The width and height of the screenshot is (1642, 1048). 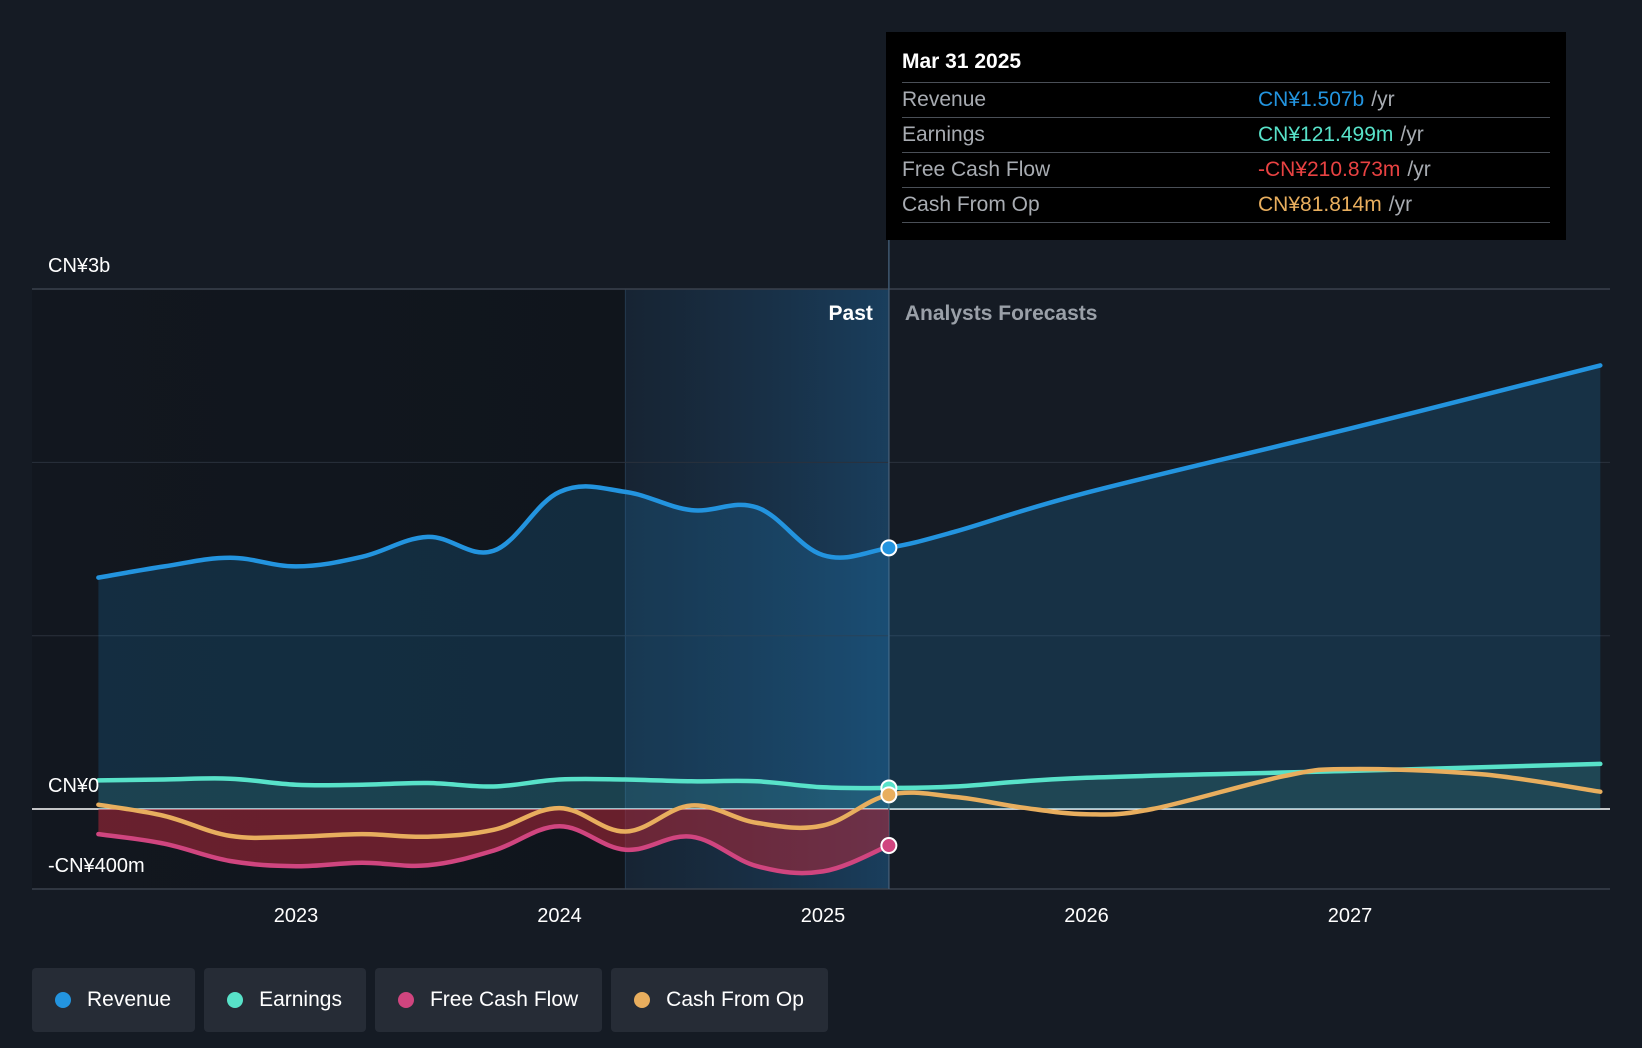 What do you see at coordinates (889, 795) in the screenshot?
I see `cash-from-op-marker` at bounding box center [889, 795].